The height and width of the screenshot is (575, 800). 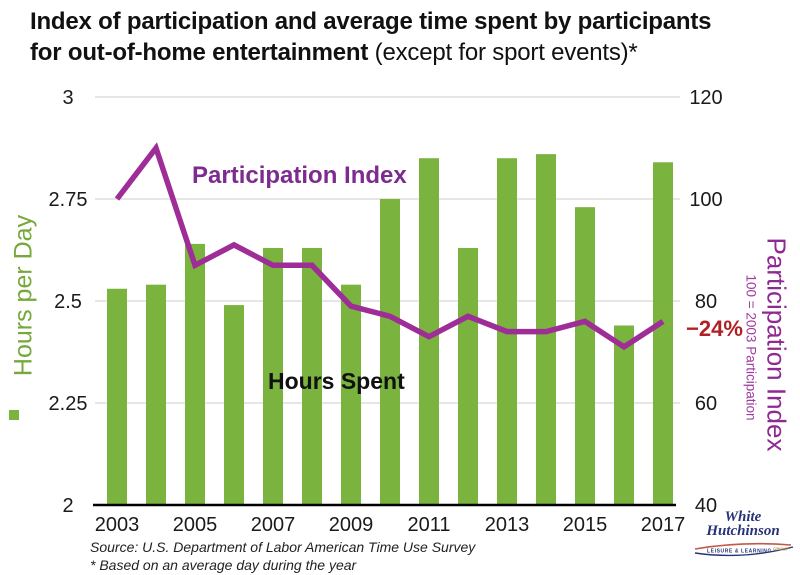 What do you see at coordinates (156, 394) in the screenshot?
I see `bar-2004` at bounding box center [156, 394].